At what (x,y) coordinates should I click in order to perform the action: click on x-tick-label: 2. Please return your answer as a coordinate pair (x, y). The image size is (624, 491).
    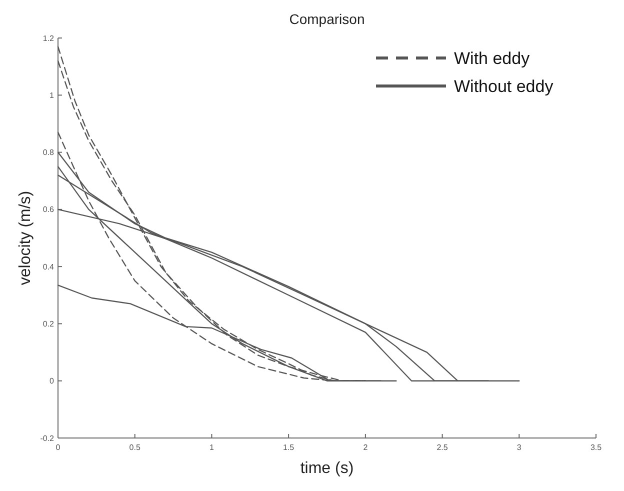
    Looking at the image, I should click on (365, 447).